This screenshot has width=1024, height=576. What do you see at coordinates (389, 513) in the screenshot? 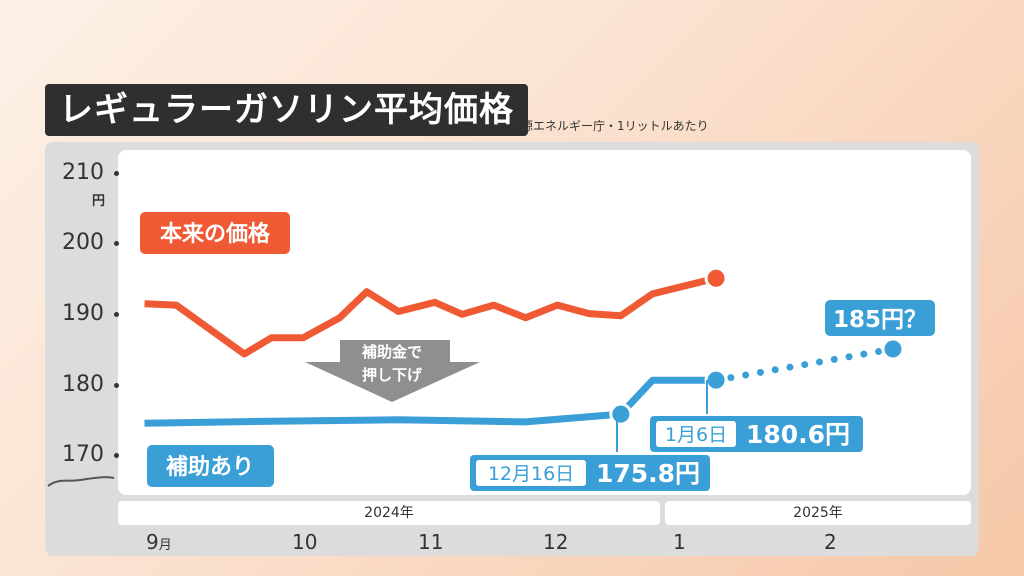
I see `year-label-2024: 2024年` at bounding box center [389, 513].